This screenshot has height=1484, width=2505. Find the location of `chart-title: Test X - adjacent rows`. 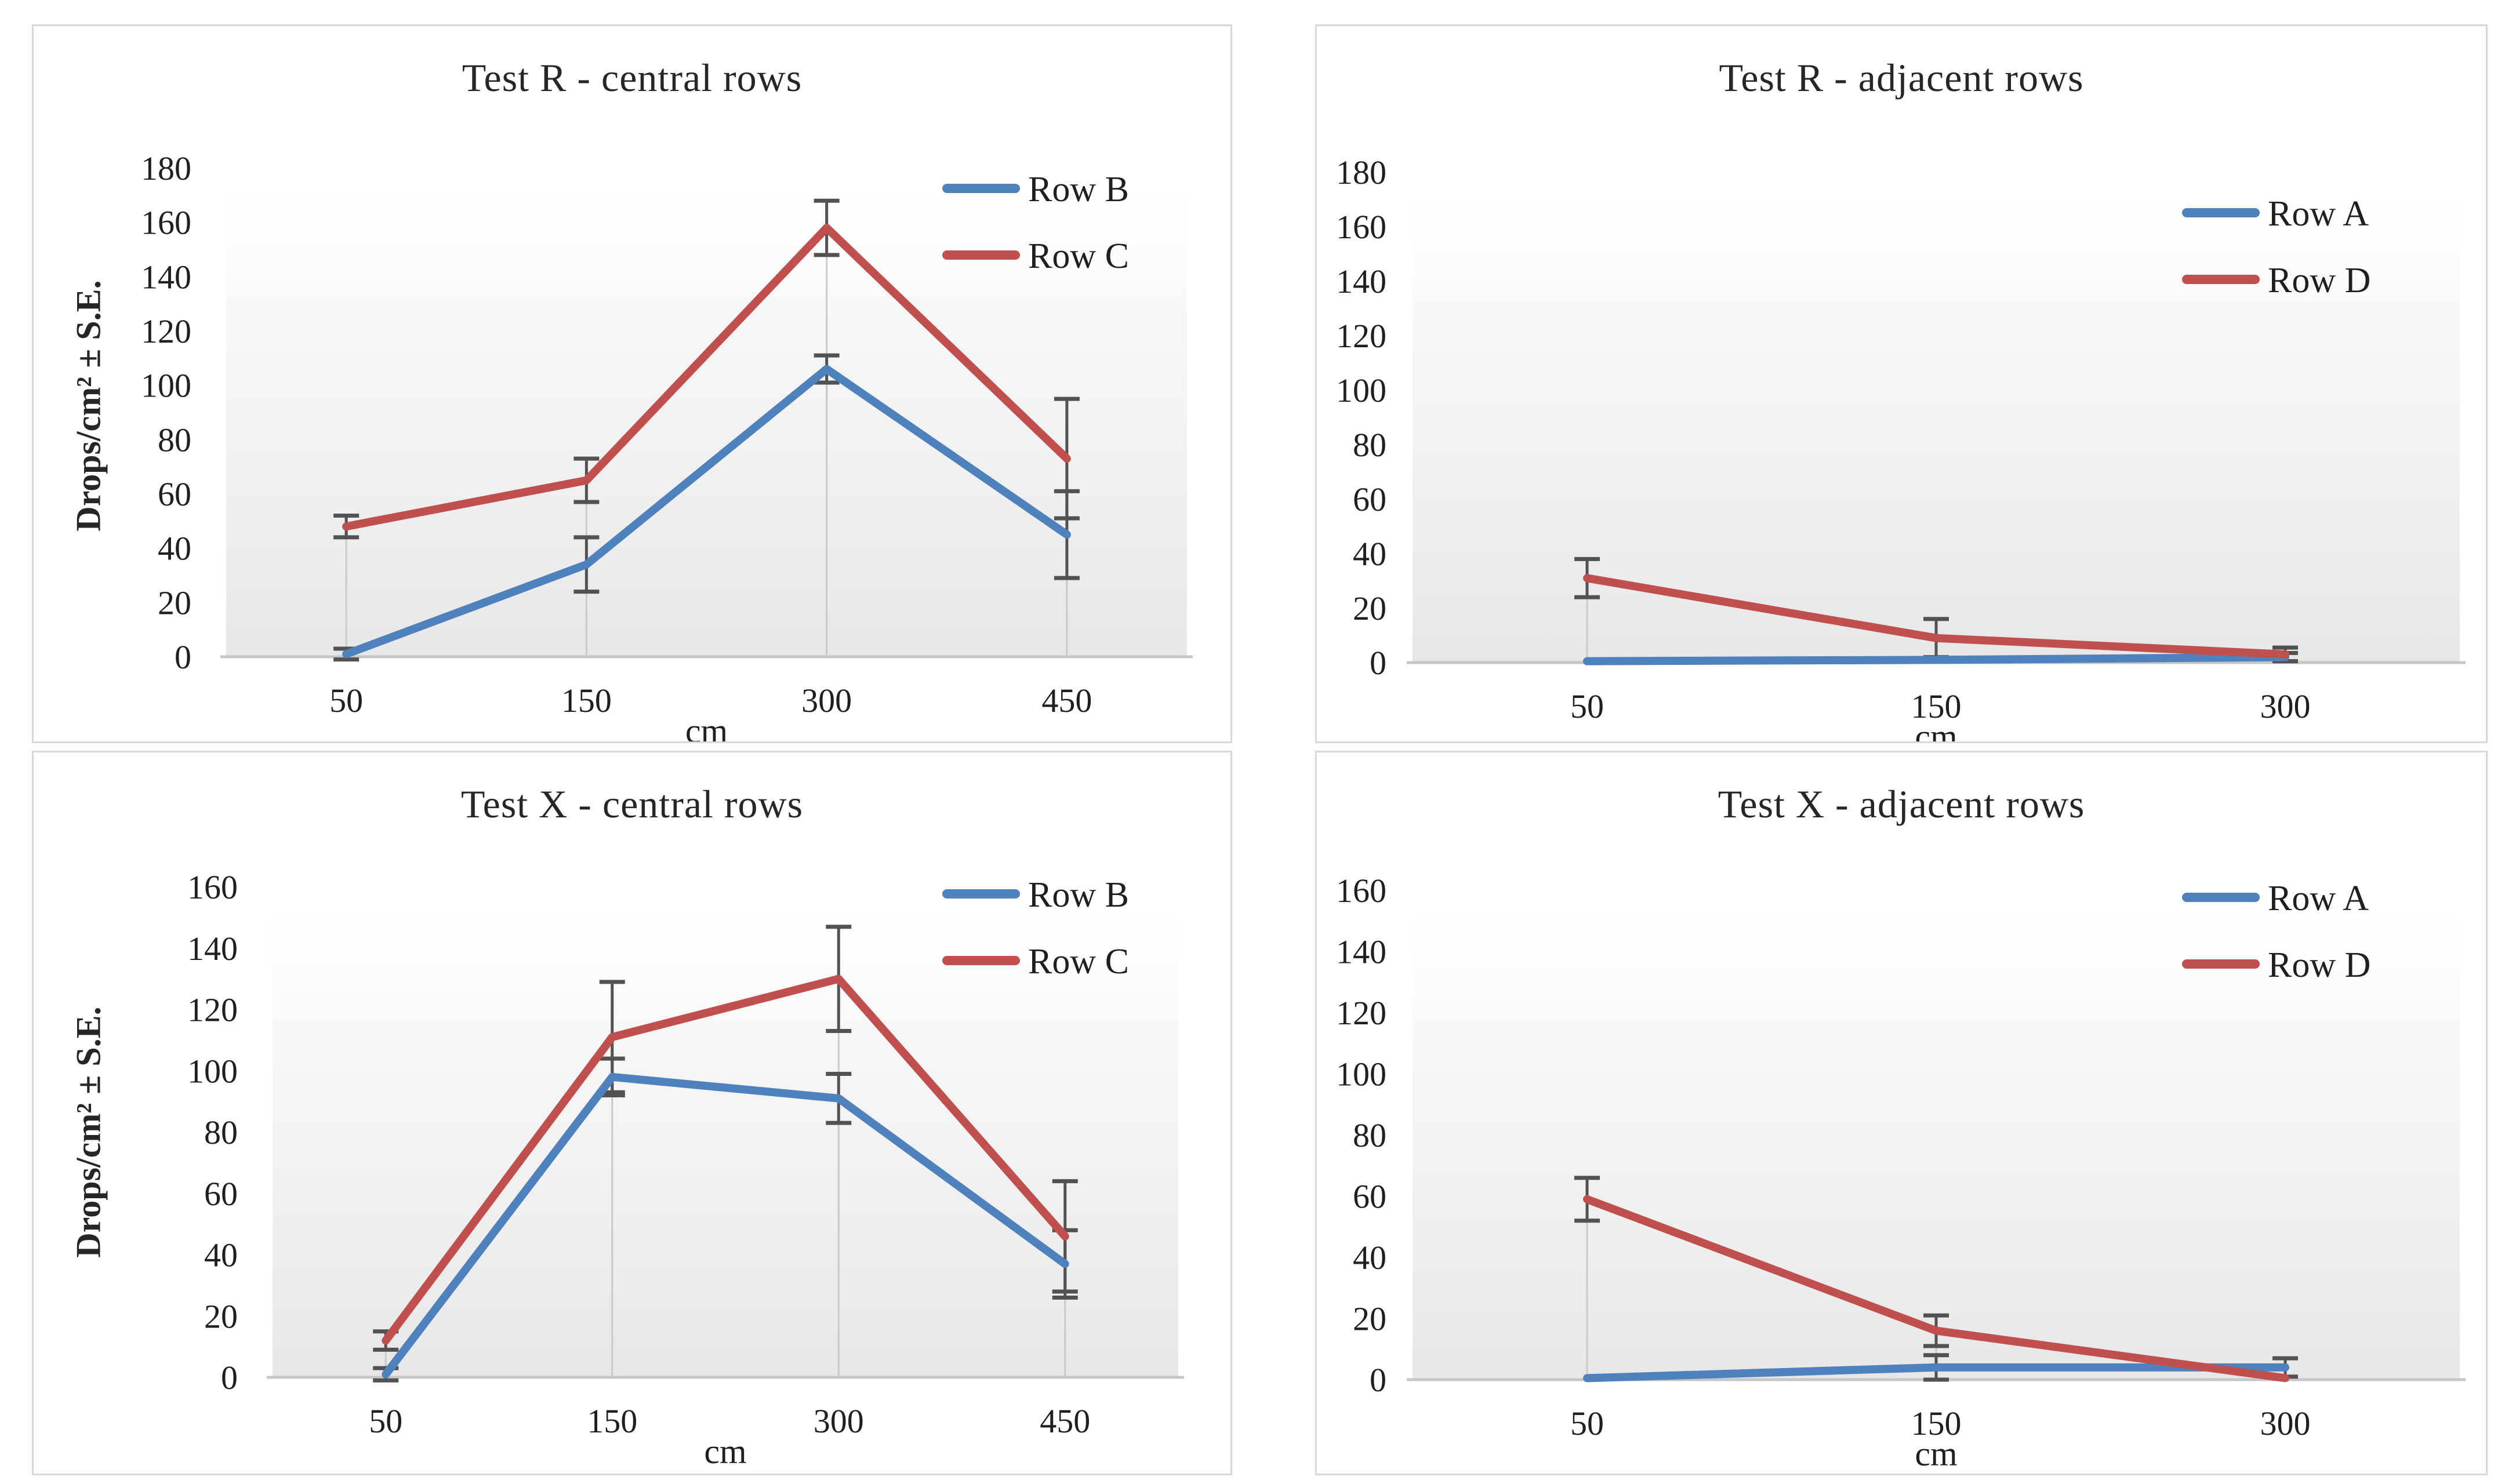

chart-title: Test X - adjacent rows is located at coordinates (1902, 804).